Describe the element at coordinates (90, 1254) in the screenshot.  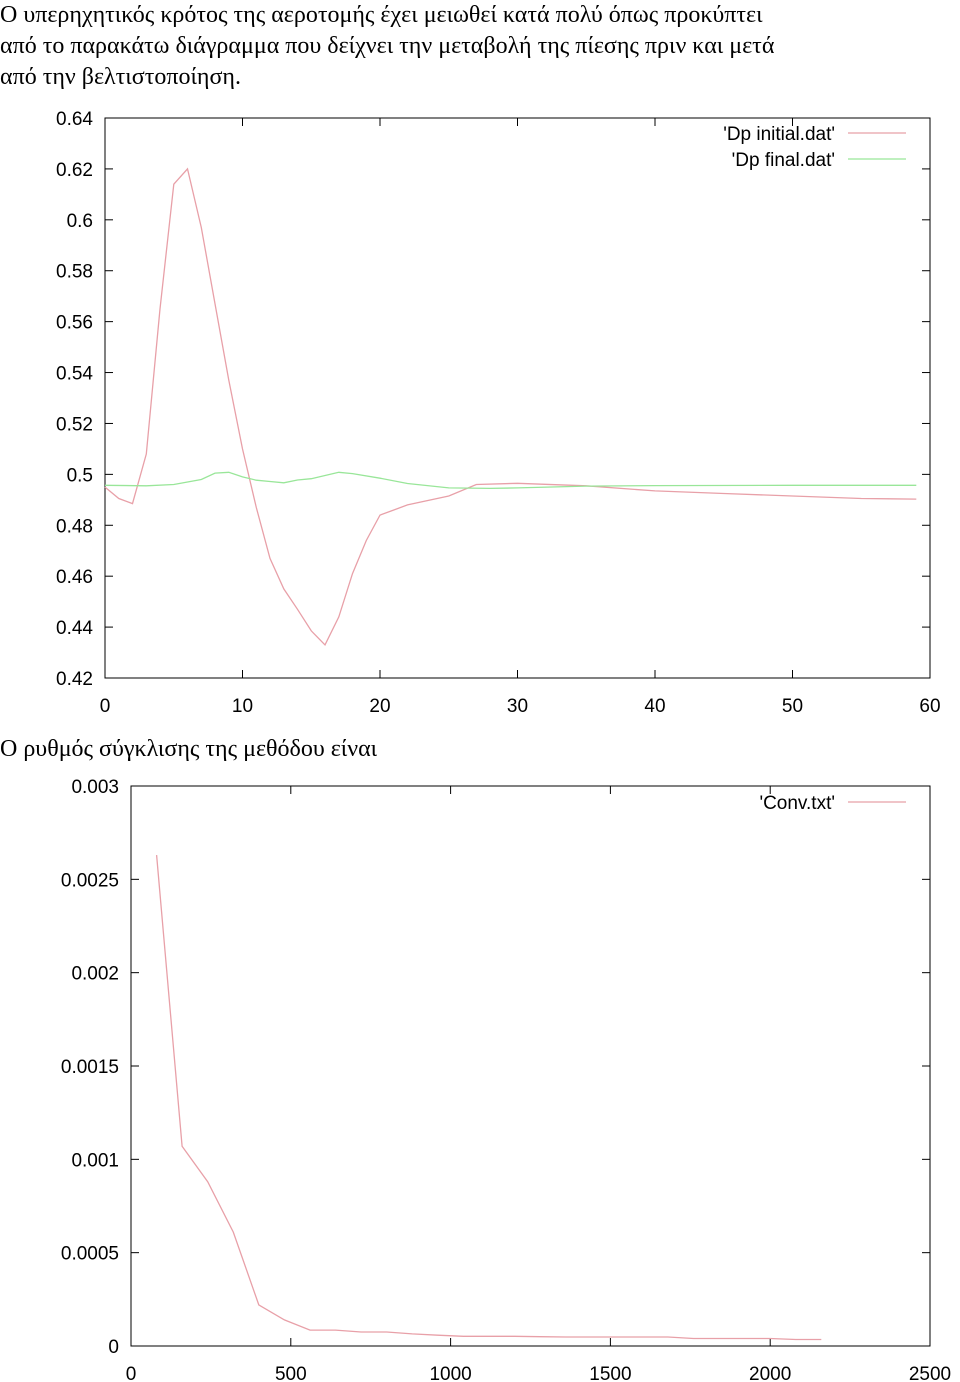
I see `y-tick-label: 0.0005` at that location.